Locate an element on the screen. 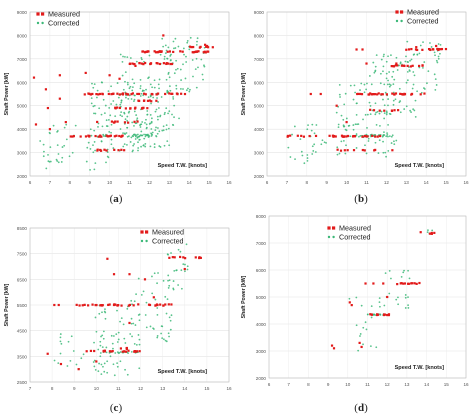  legend-label-measured: Measured is located at coordinates (355, 228).